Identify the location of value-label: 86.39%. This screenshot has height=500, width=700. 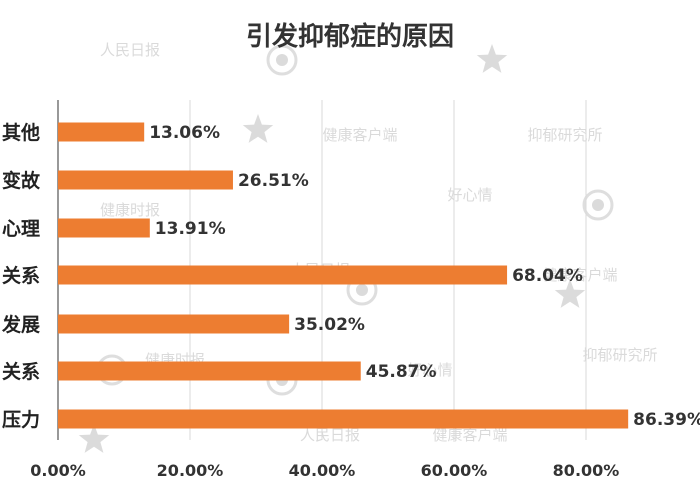
(666, 420).